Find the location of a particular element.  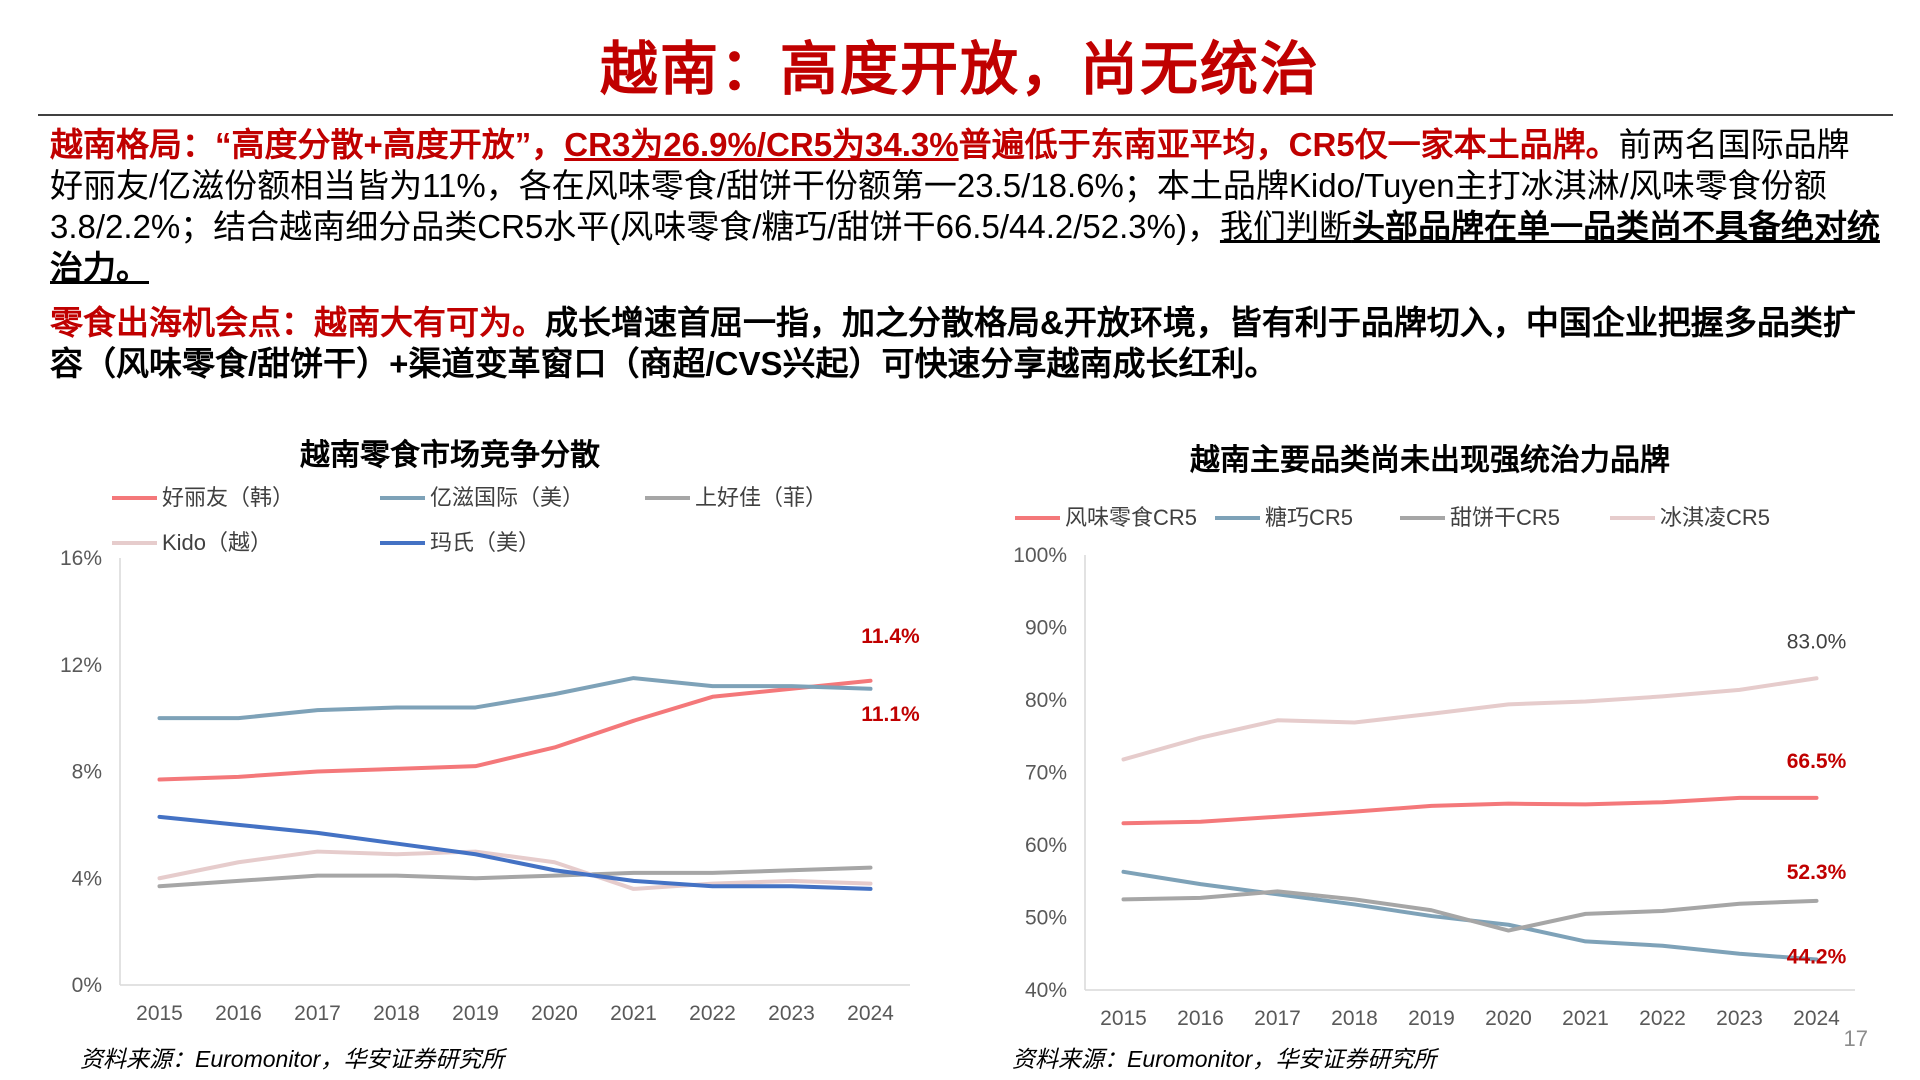

chart-title: 越南零食市场竞争分散 is located at coordinates (450, 455).